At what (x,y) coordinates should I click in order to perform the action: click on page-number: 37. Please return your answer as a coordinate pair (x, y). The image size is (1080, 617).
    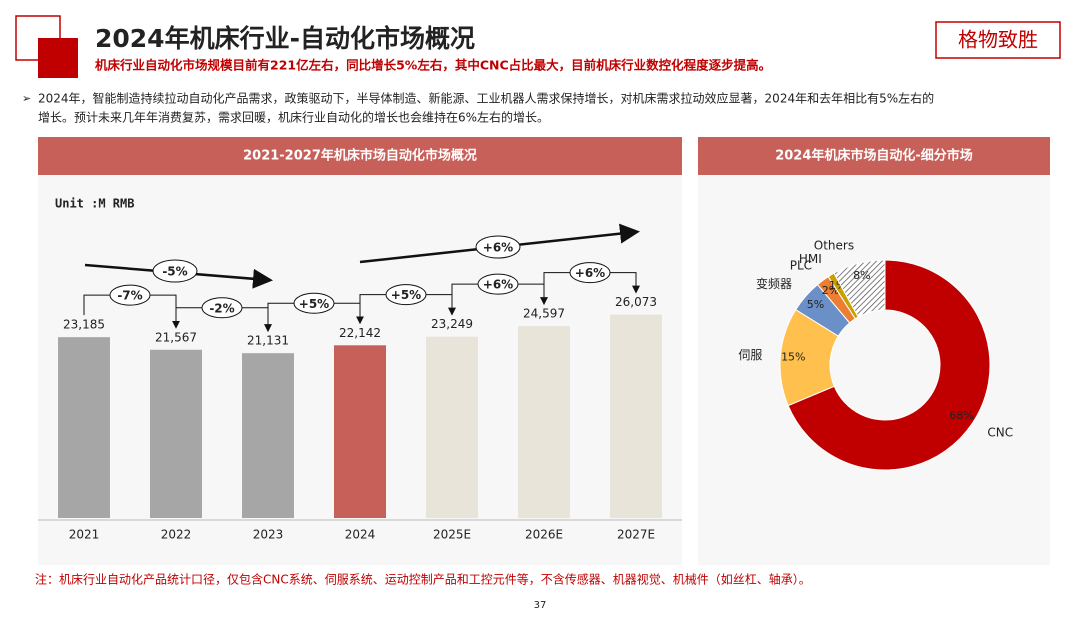
    Looking at the image, I should click on (540, 605).